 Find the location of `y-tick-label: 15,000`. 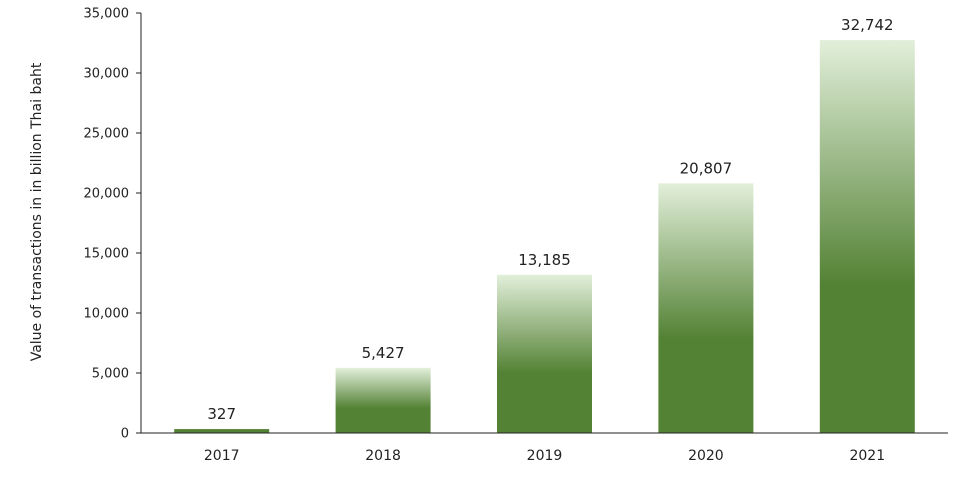

y-tick-label: 15,000 is located at coordinates (107, 254).